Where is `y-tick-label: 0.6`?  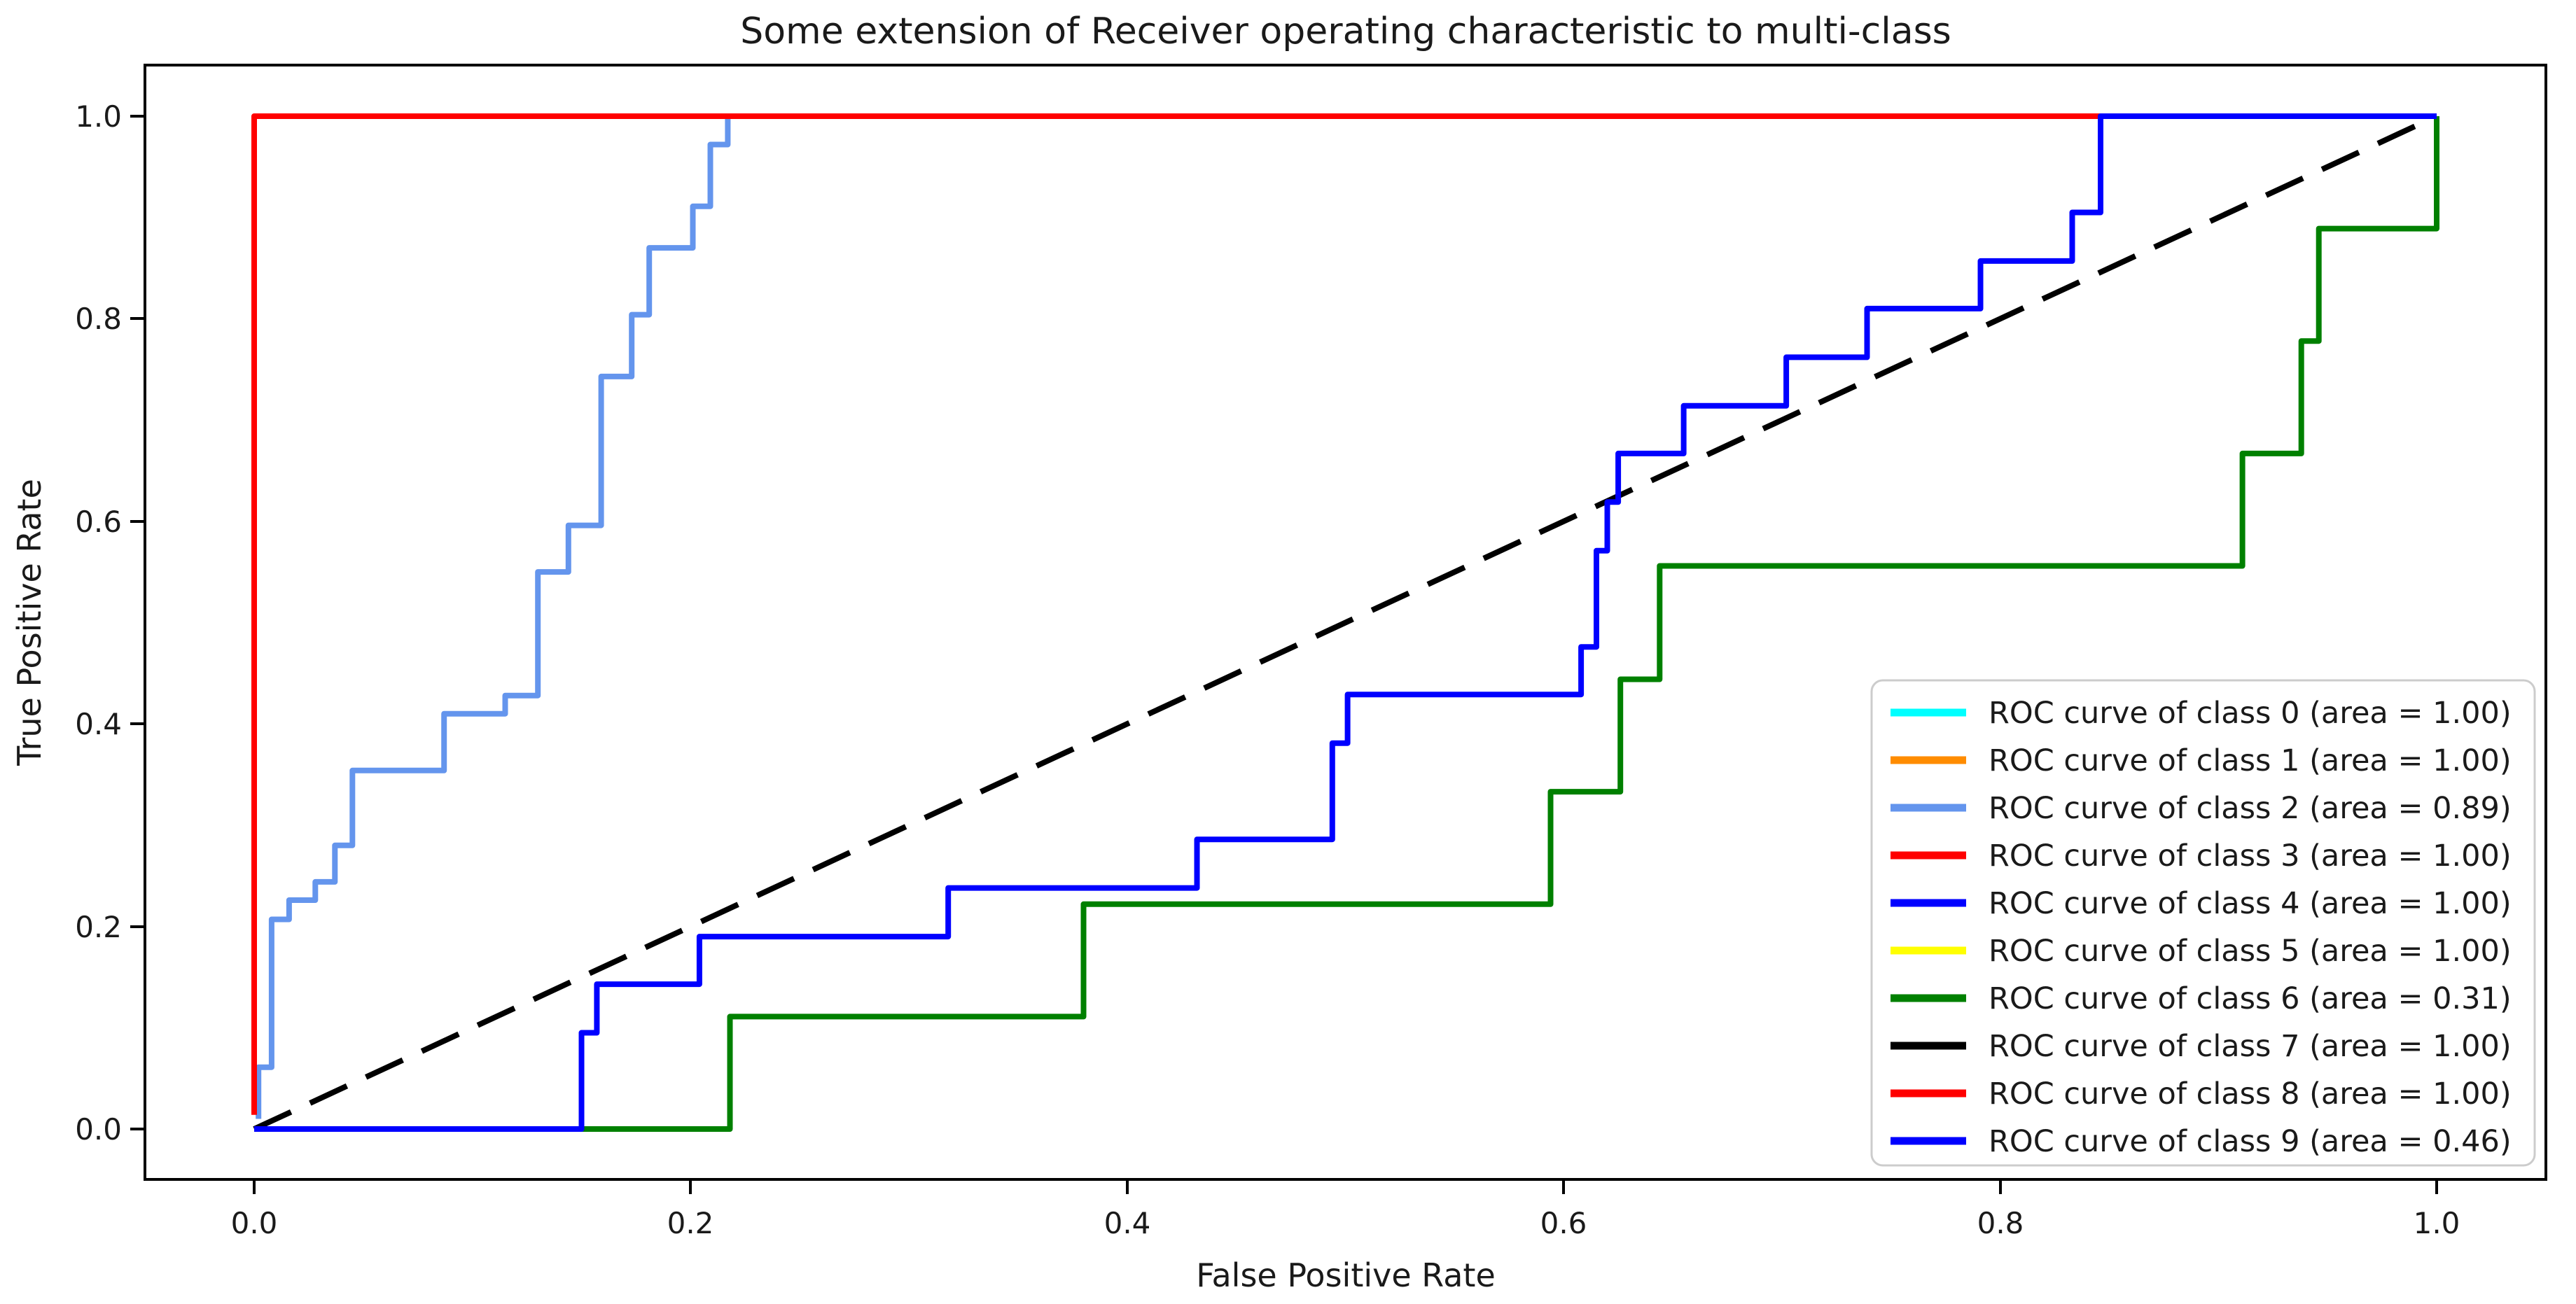 y-tick-label: 0.6 is located at coordinates (98, 522).